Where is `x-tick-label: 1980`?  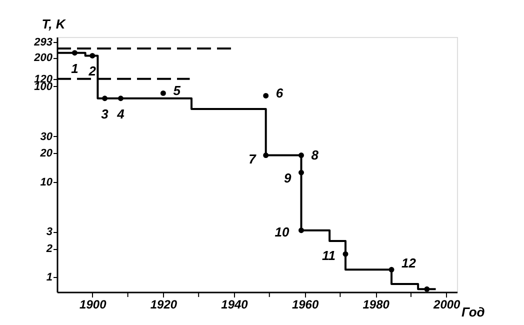
x-tick-label: 1980 is located at coordinates (376, 305).